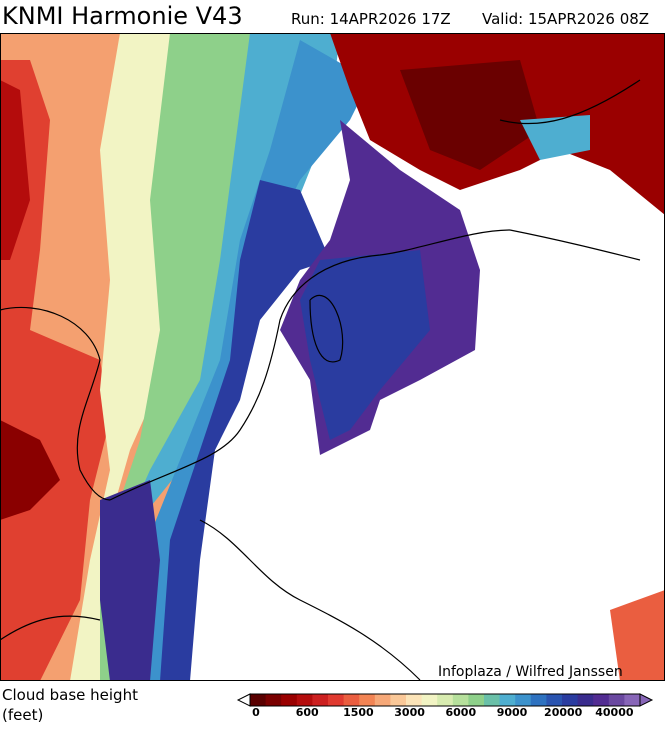 The image size is (665, 735). I want to click on title: KNMI Harmonie V43, so click(122, 16).